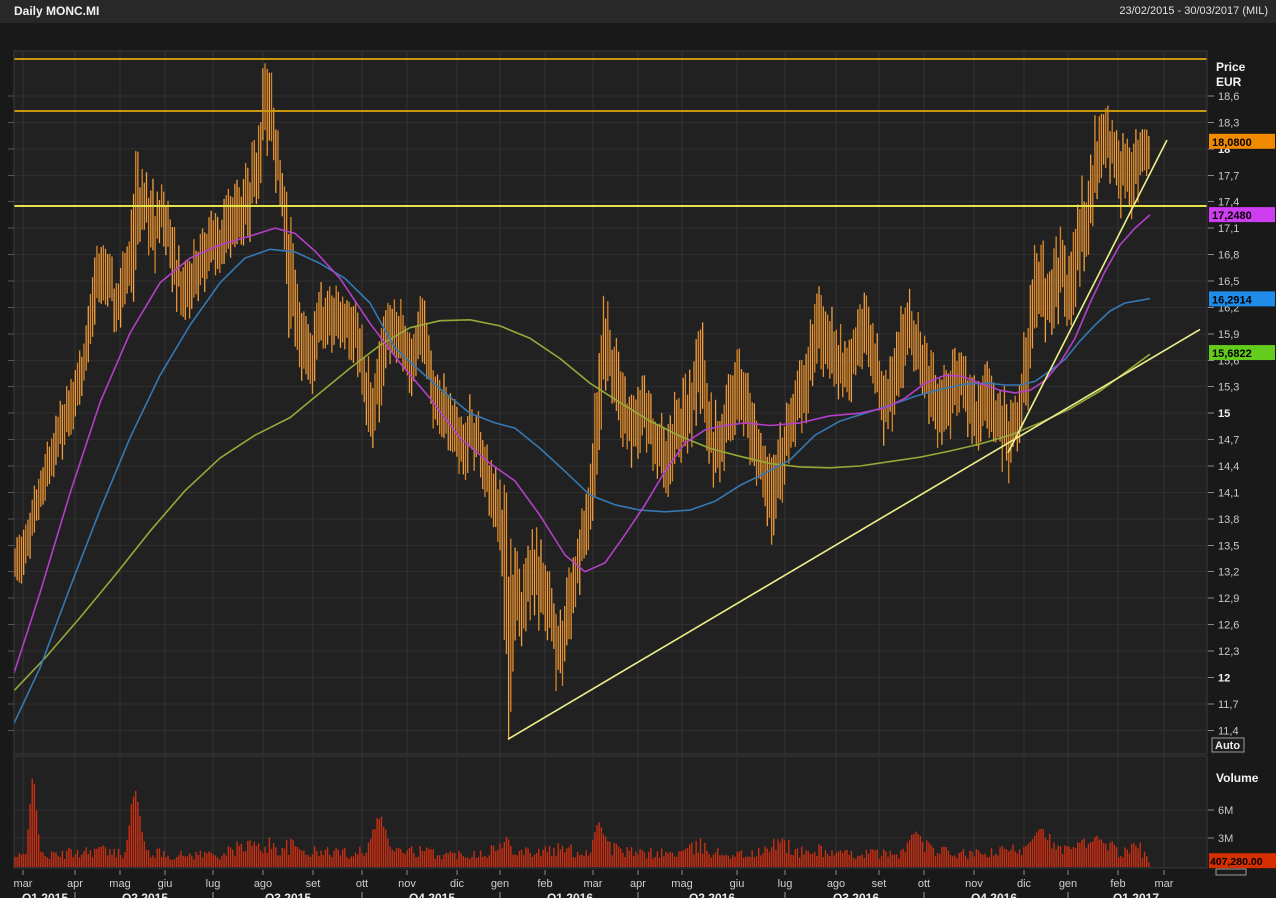  I want to click on last-volume-box, so click(1242, 861).